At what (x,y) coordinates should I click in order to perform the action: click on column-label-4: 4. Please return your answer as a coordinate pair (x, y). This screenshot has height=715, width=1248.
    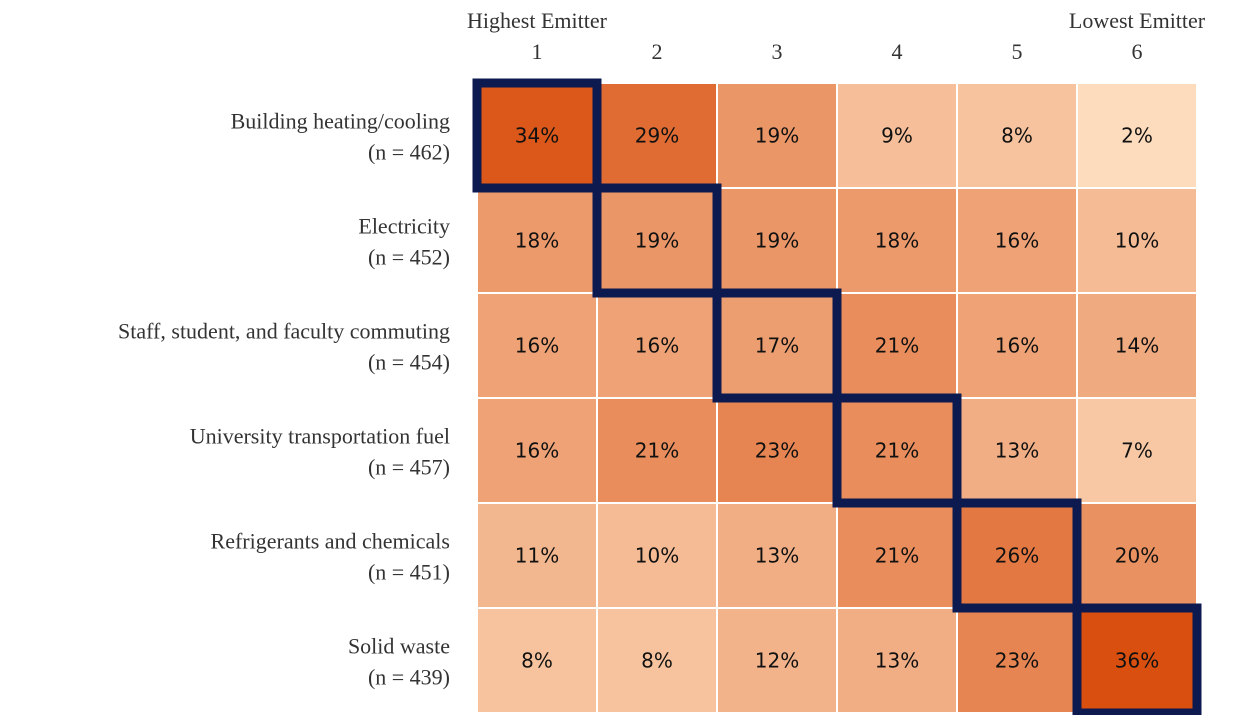
    Looking at the image, I should click on (897, 51).